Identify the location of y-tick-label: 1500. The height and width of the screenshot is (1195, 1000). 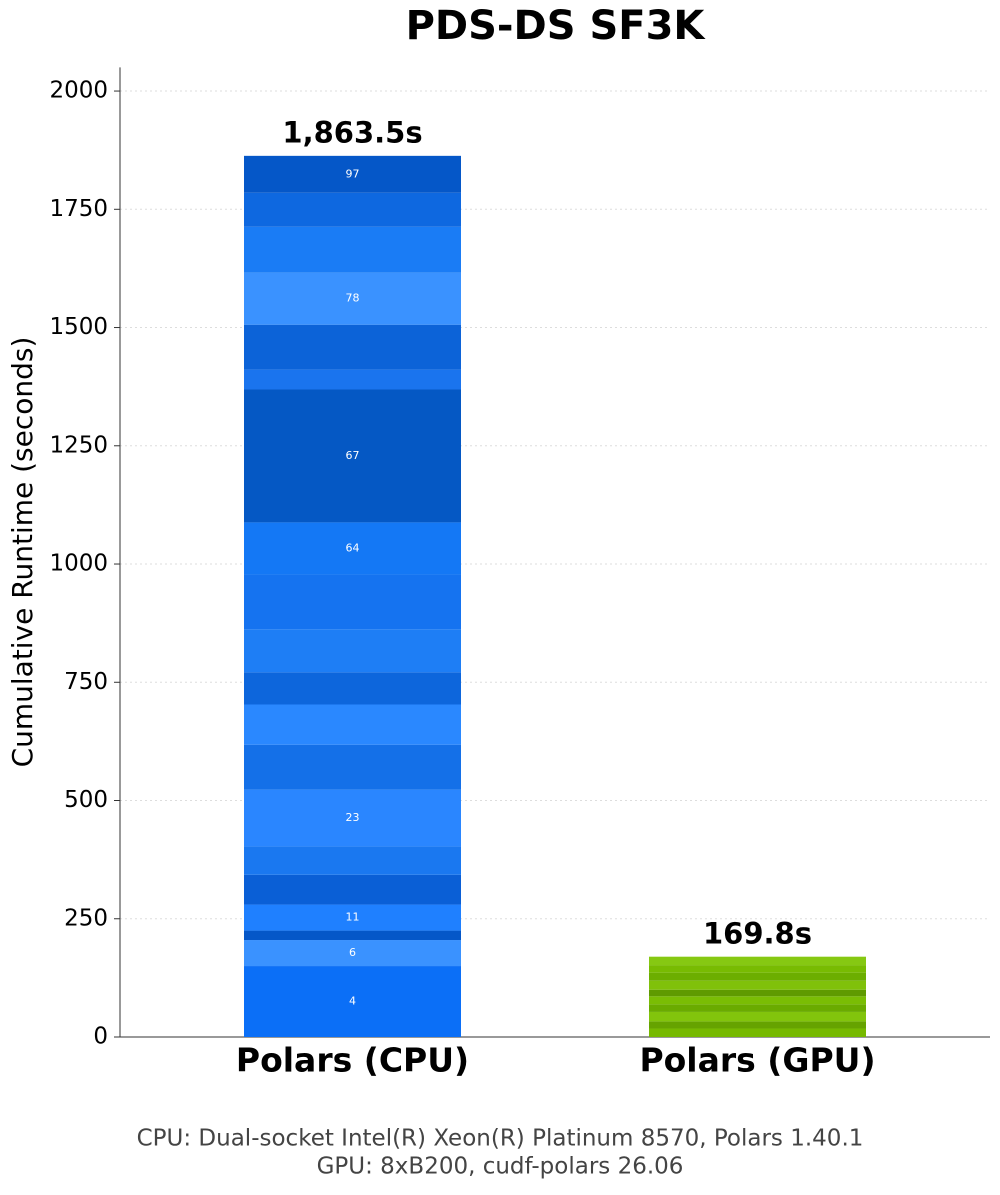
(78, 327).